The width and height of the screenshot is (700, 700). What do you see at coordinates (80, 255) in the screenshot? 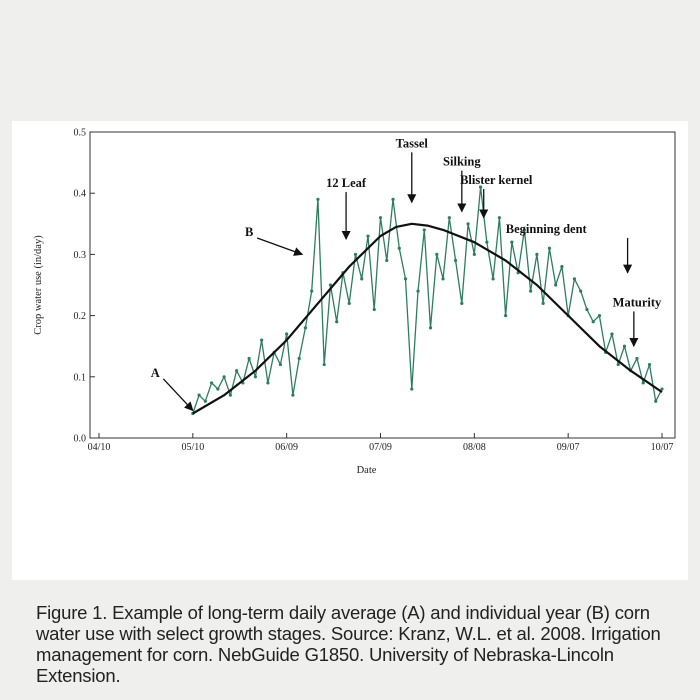
I see `y-tick-label: 0.3` at bounding box center [80, 255].